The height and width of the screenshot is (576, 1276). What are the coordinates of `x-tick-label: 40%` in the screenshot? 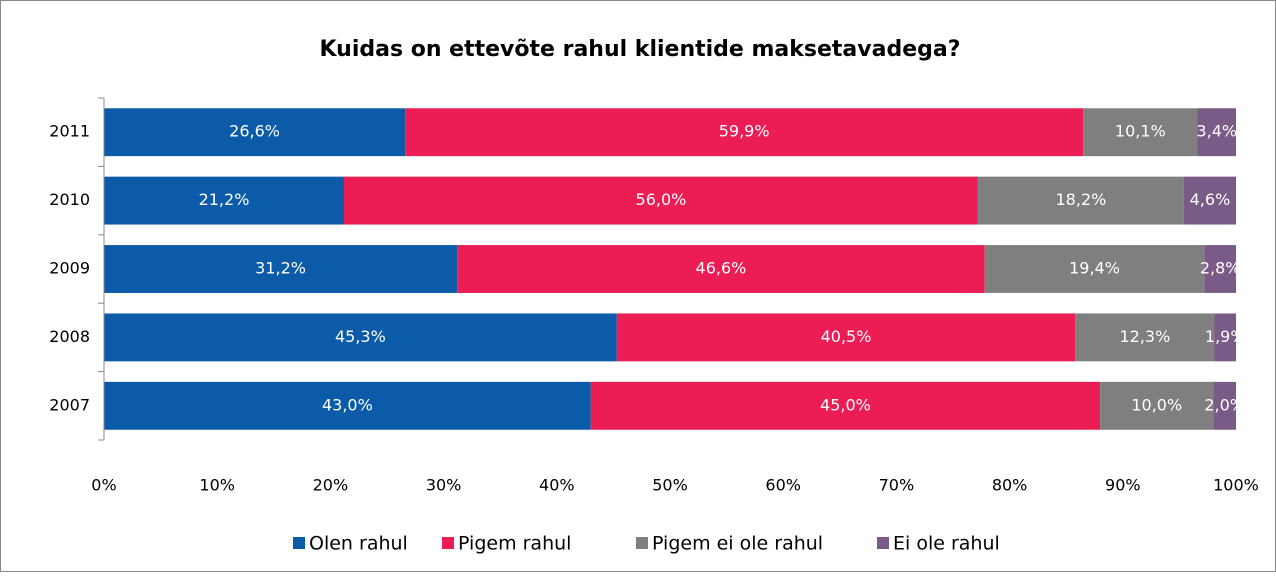 It's located at (557, 485).